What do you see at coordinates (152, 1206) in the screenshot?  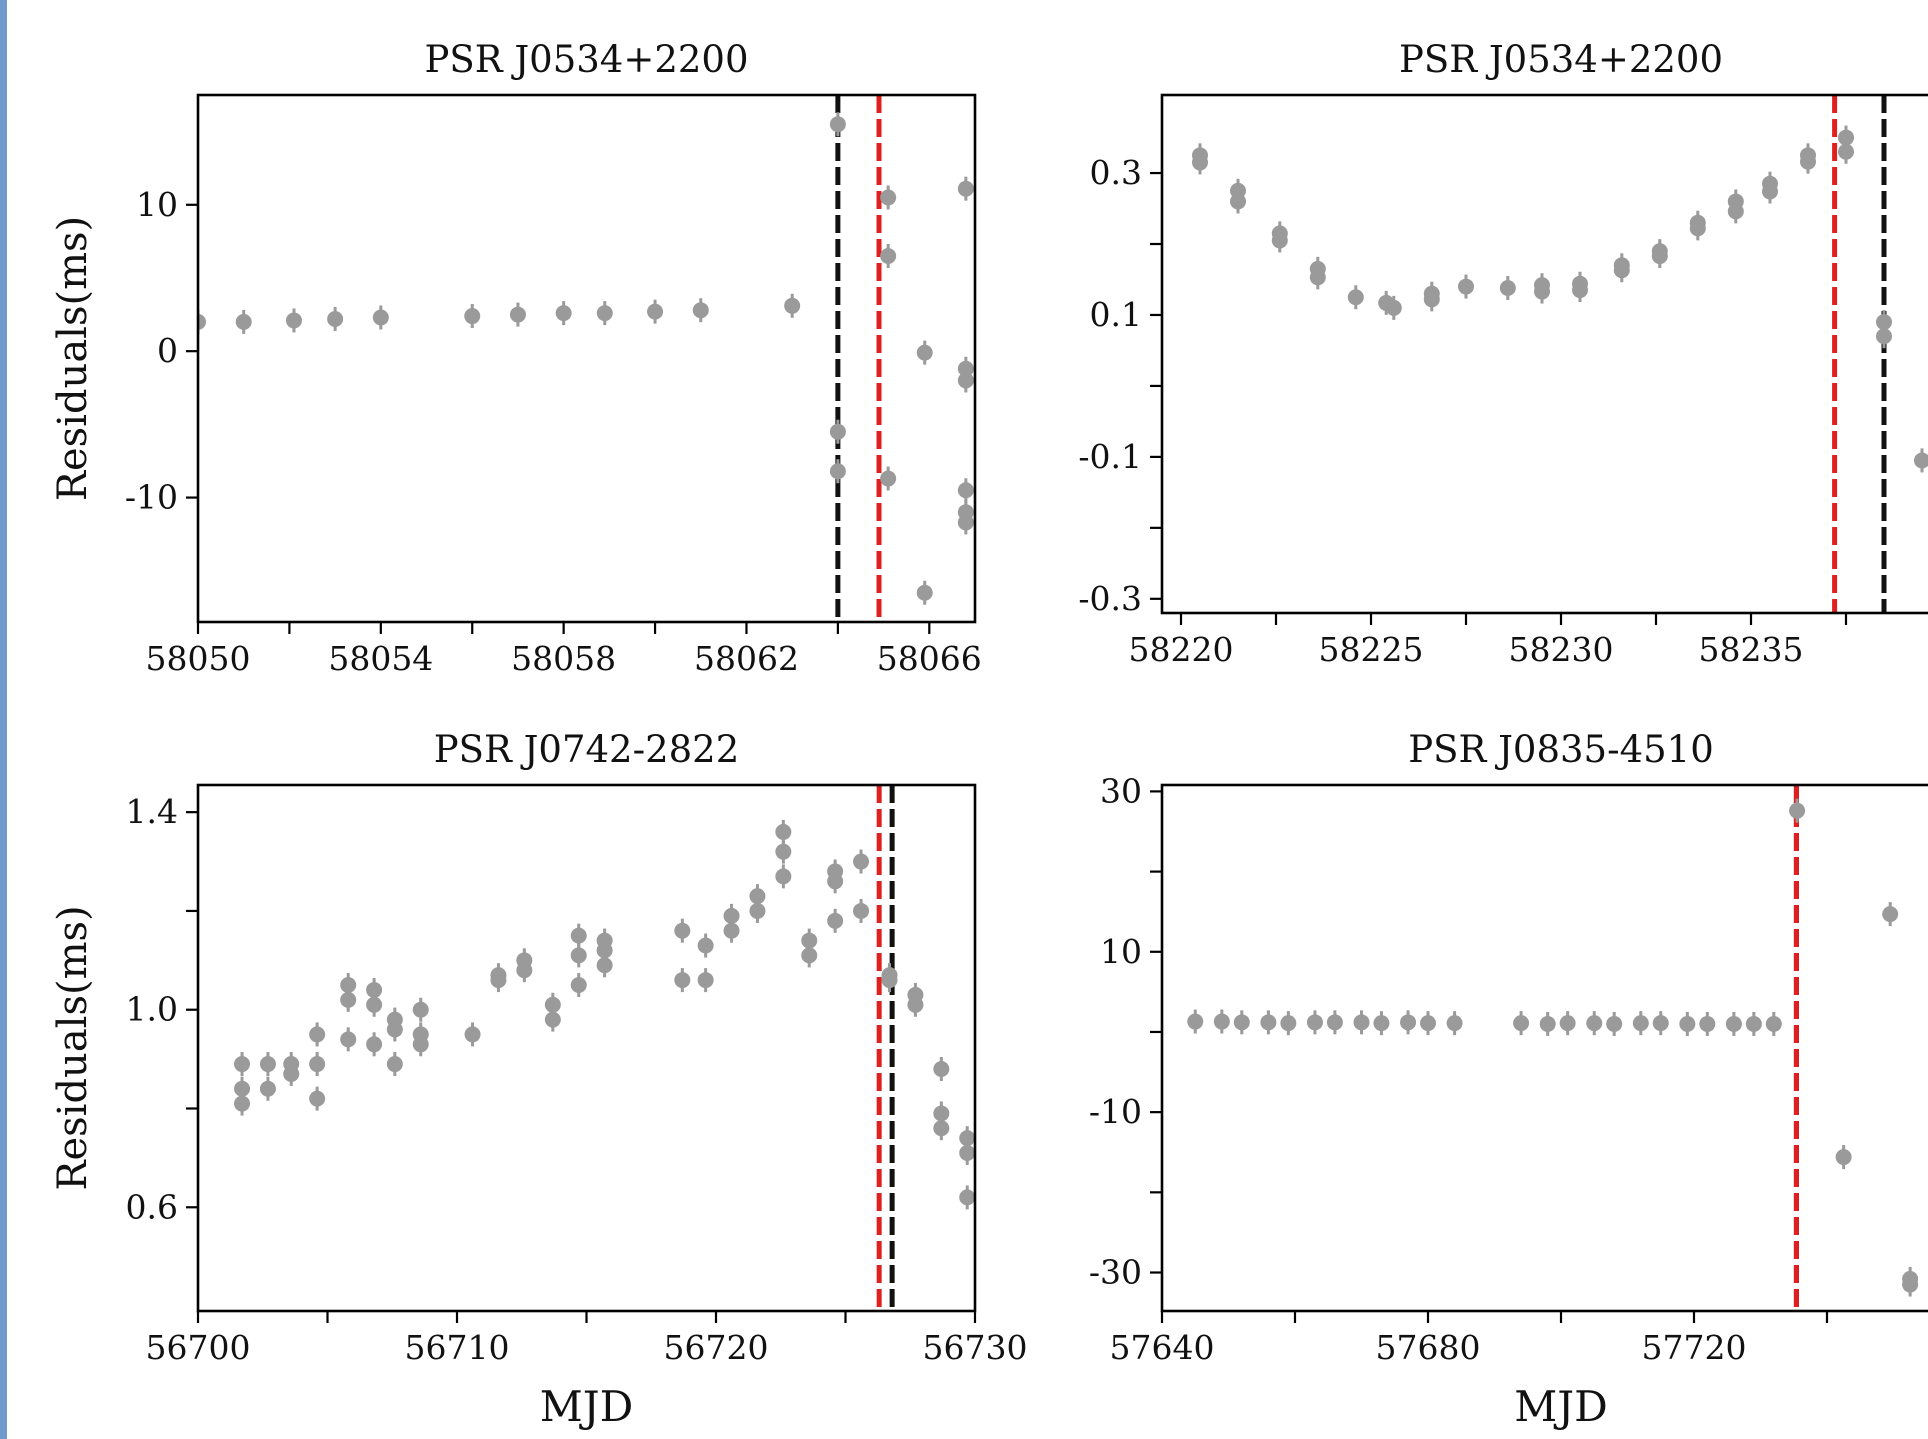 I see `y-tick-label: 0.6` at bounding box center [152, 1206].